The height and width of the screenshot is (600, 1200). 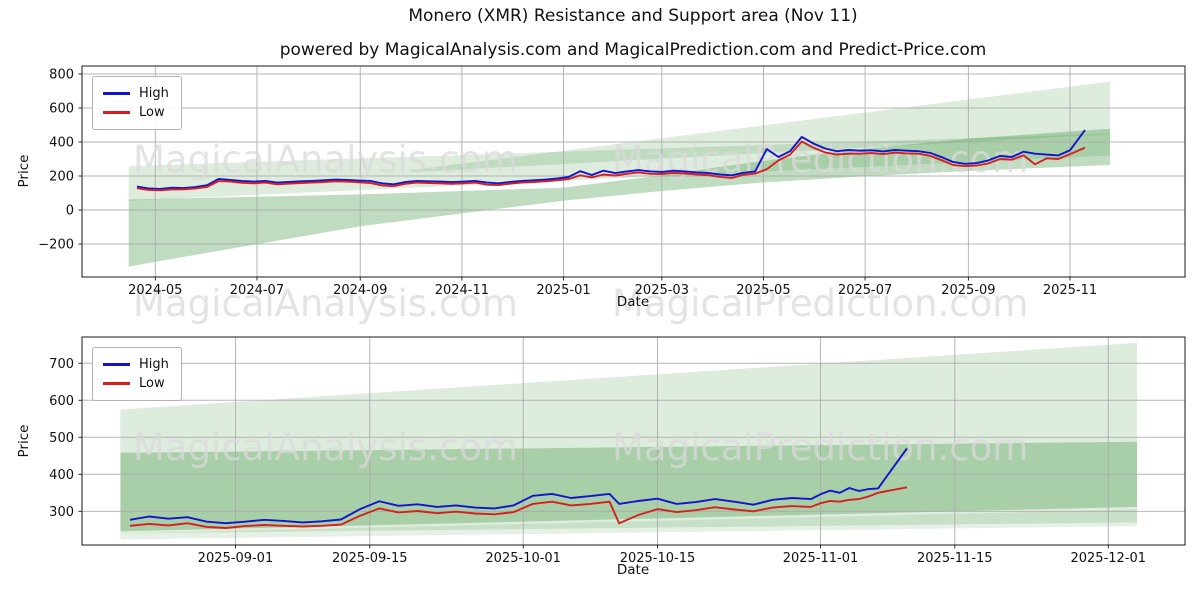 I want to click on y-tick-label: 200, so click(x=61, y=177).